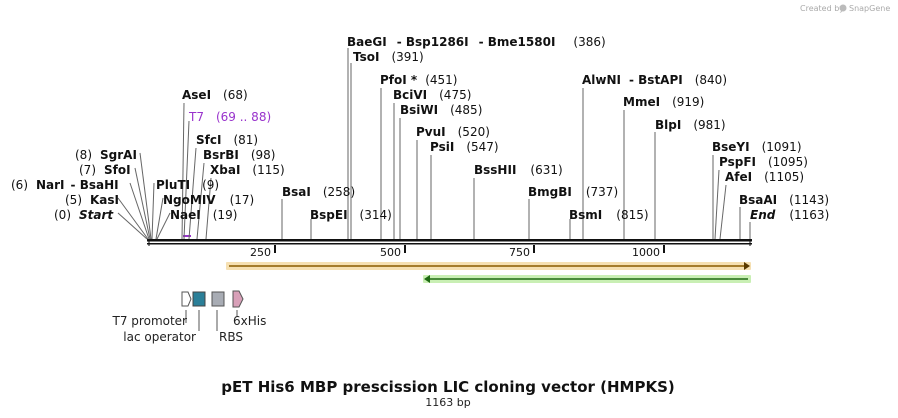 Image resolution: width=898 pixels, height=418 pixels. Describe the element at coordinates (118, 155) in the screenshot. I see `site-name: SgrAI` at that location.